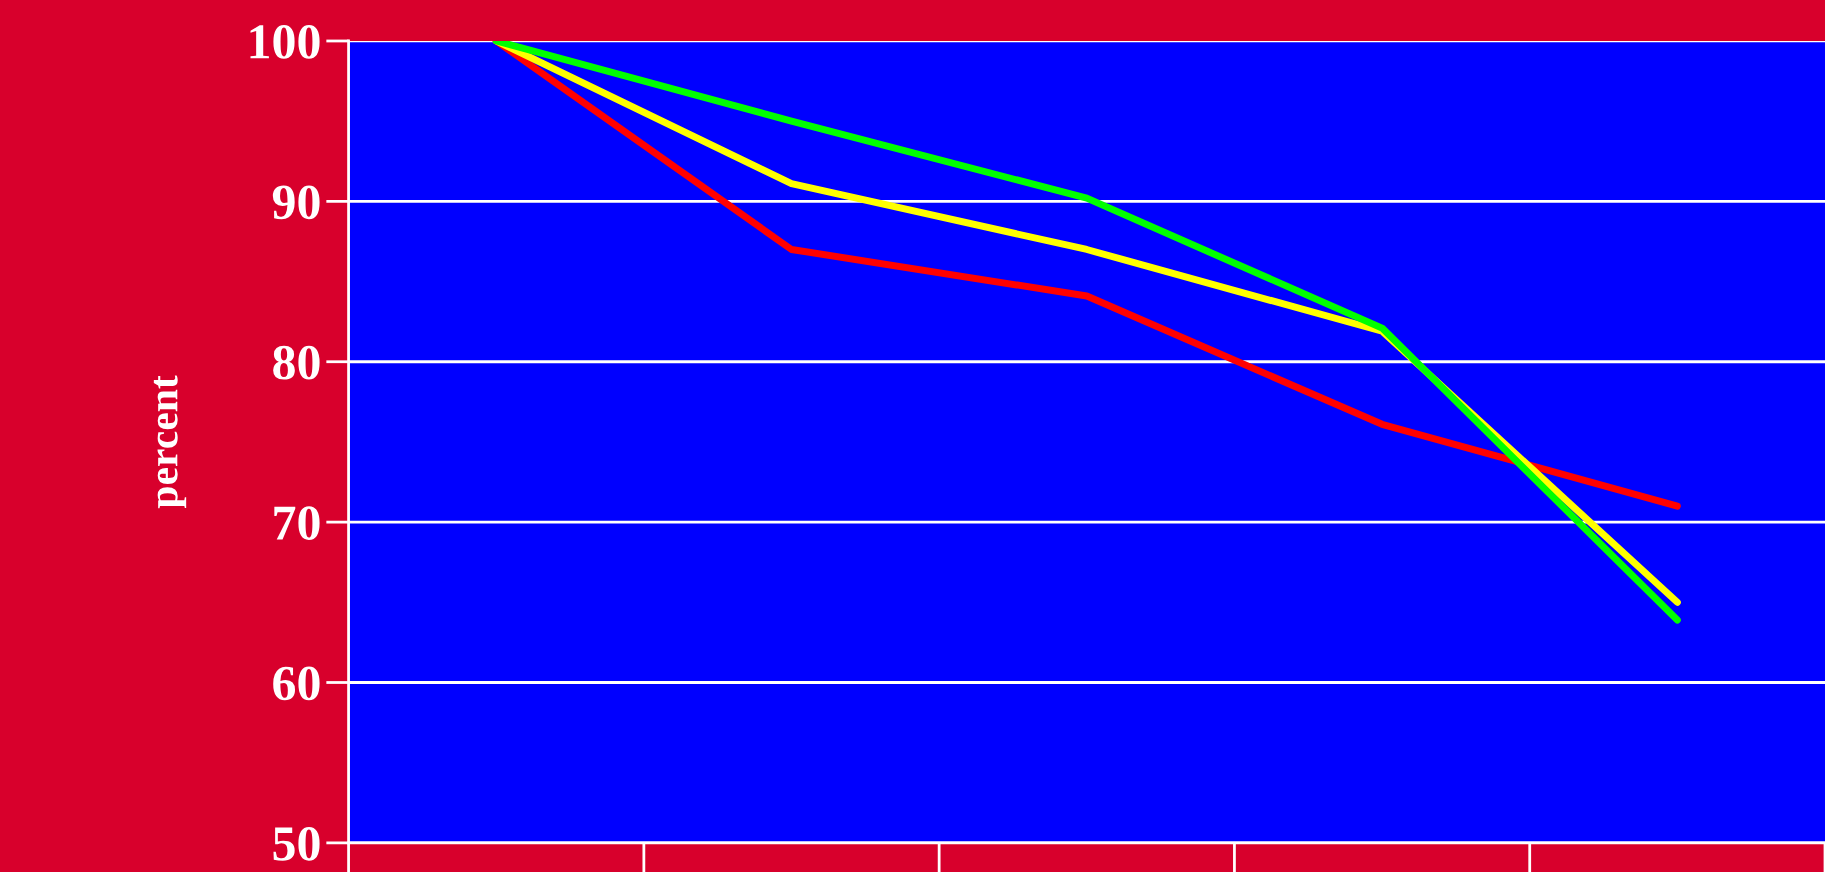 This screenshot has height=872, width=1825. What do you see at coordinates (296, 202) in the screenshot?
I see `y-tick-label: 90` at bounding box center [296, 202].